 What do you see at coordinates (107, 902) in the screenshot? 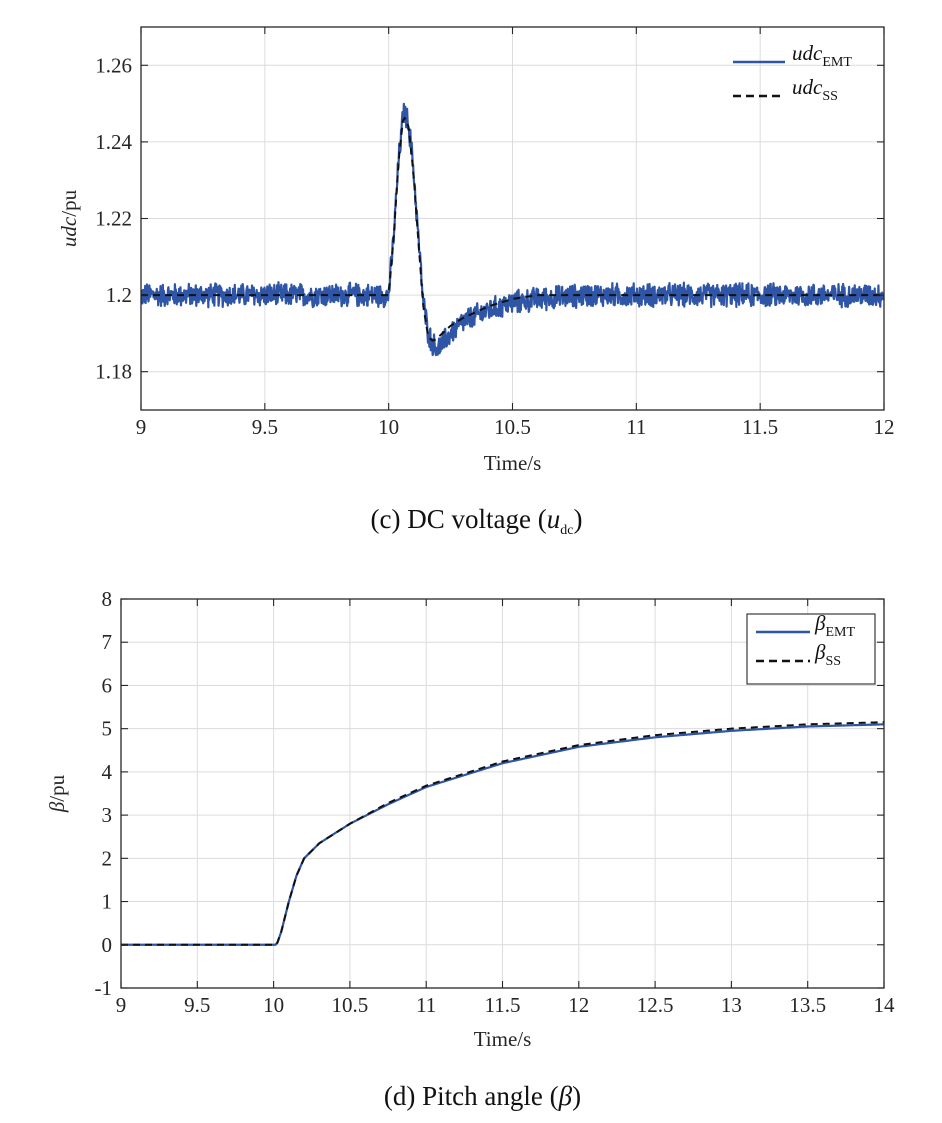
I see `y-tick-label: 1` at bounding box center [107, 902].